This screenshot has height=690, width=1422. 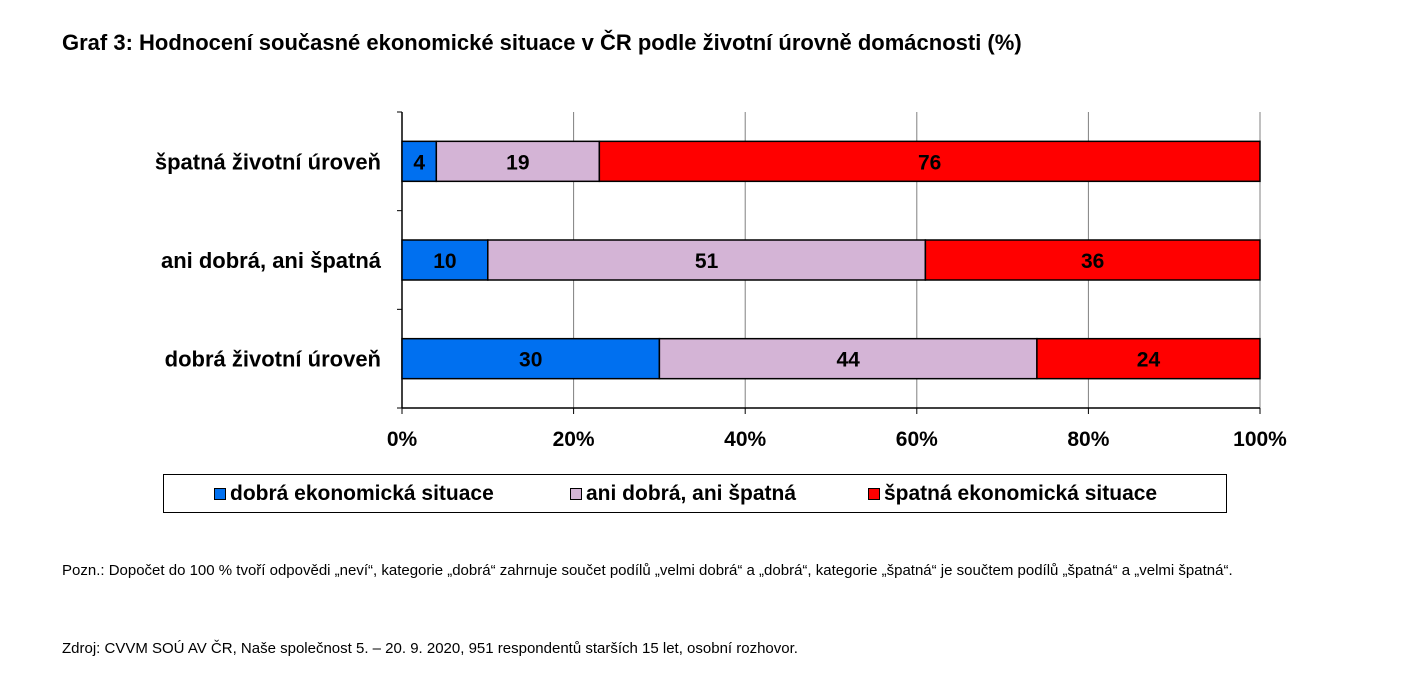 What do you see at coordinates (1088, 439) in the screenshot?
I see `x-tick-label: 80%` at bounding box center [1088, 439].